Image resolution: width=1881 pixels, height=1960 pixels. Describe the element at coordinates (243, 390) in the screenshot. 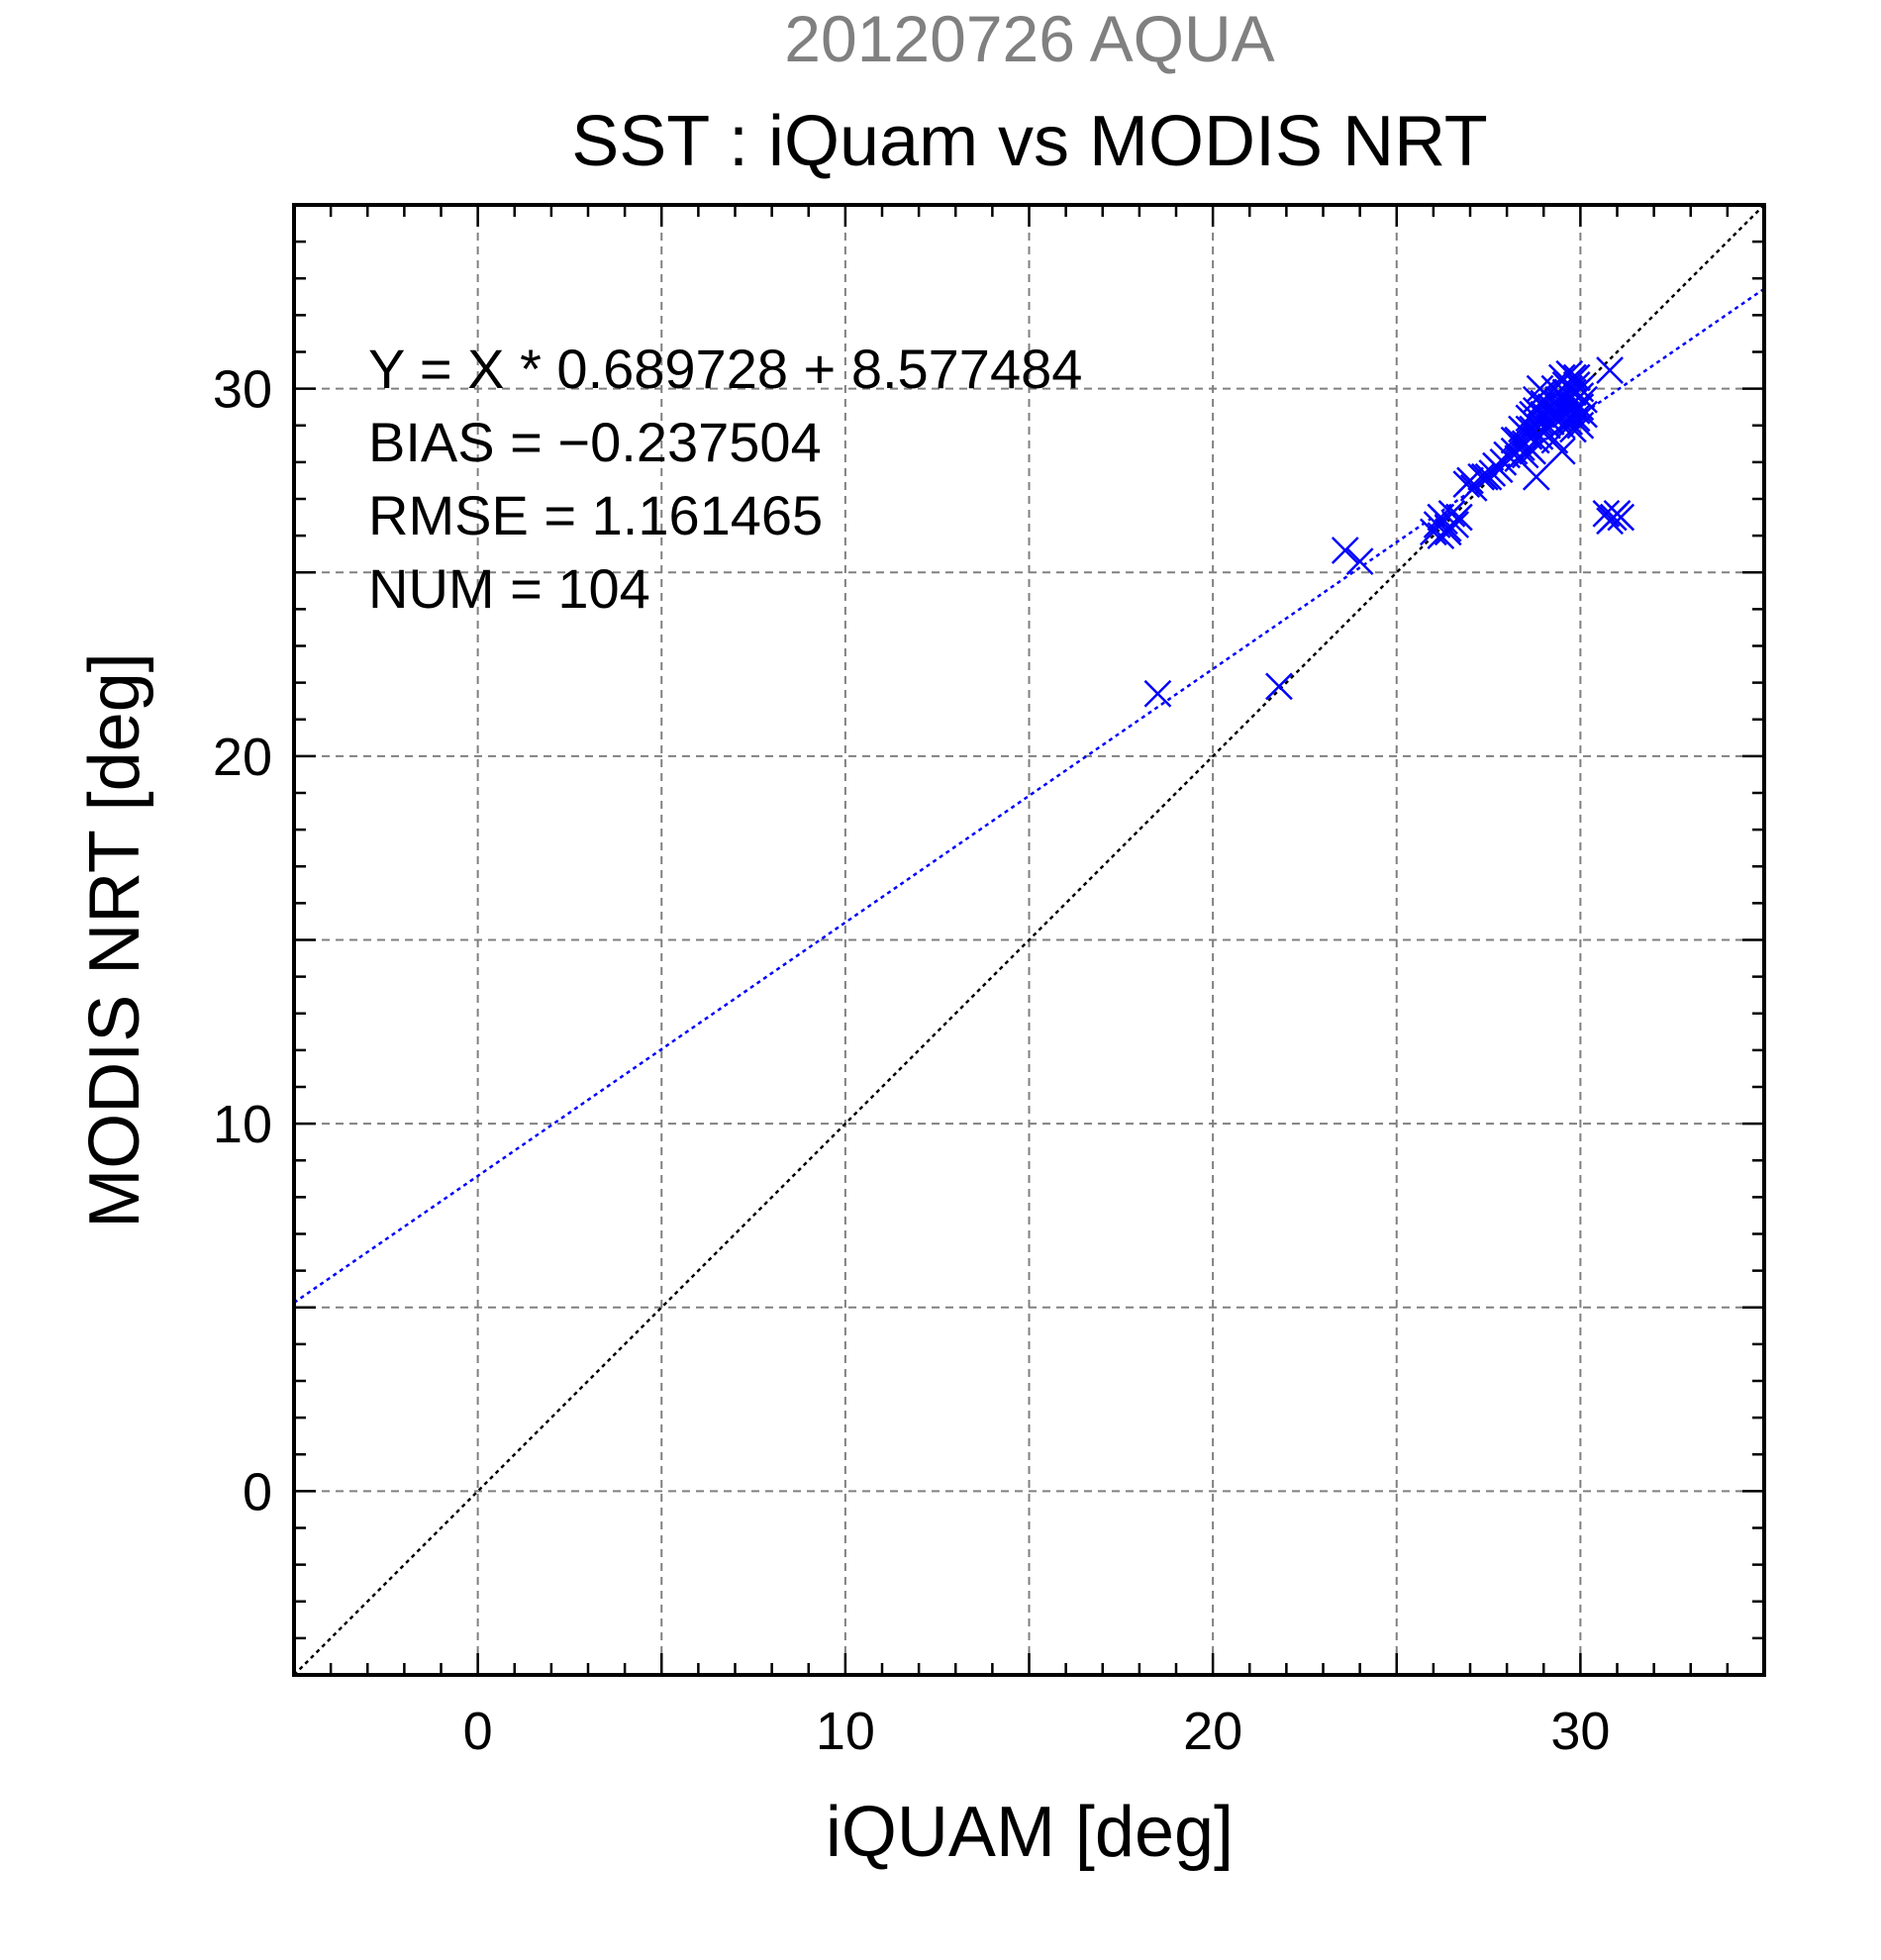

I see `y-tick-label: 30` at that location.